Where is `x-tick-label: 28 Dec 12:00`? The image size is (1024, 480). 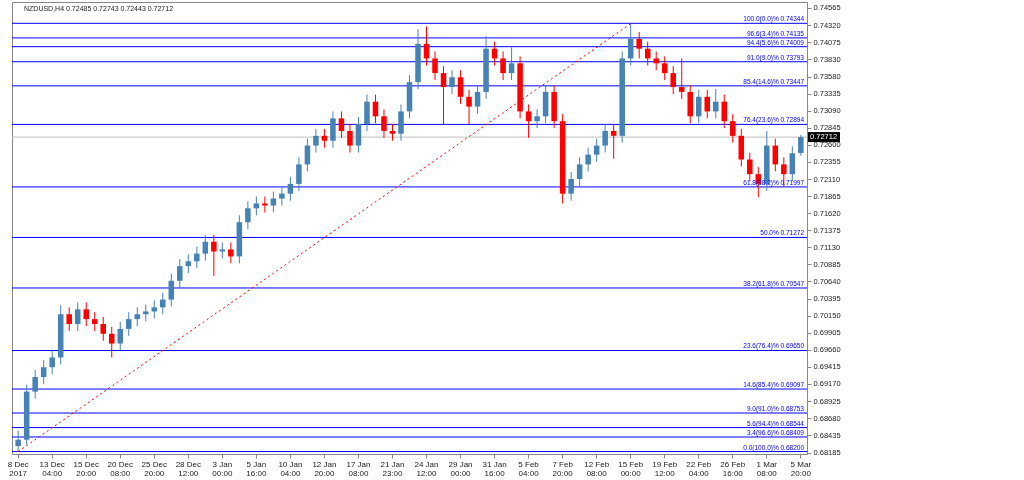
x-tick-label: 28 Dec 12:00 is located at coordinates (188, 468).